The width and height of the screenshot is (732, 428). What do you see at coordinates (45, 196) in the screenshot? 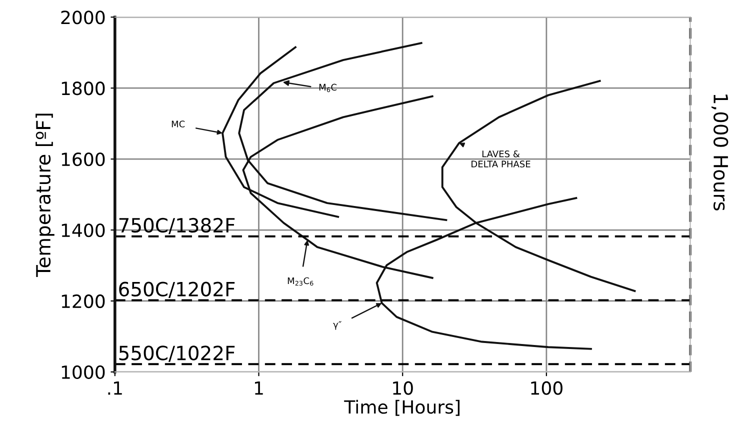
I see `y-axis-title: Temperature [ºF]` at bounding box center [45, 196].